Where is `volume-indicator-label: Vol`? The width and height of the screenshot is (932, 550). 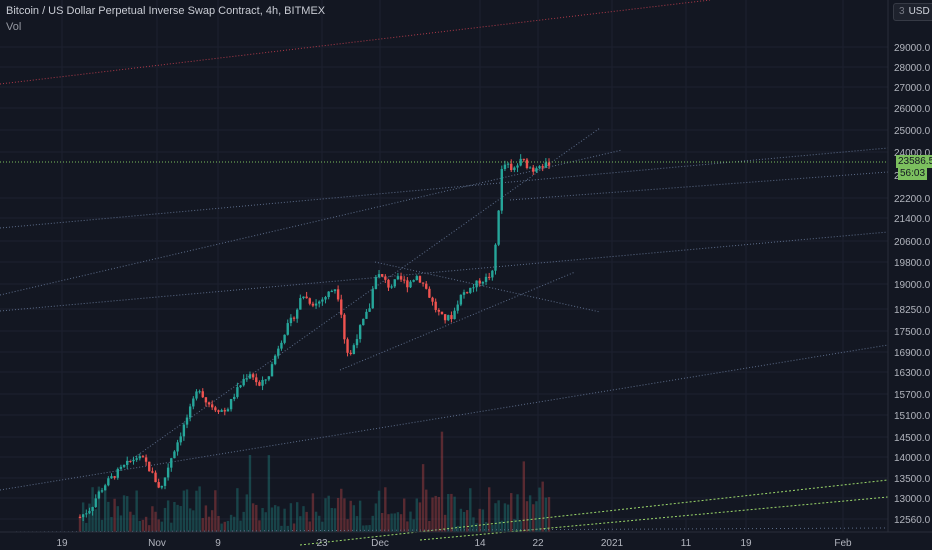
volume-indicator-label: Vol is located at coordinates (14, 27).